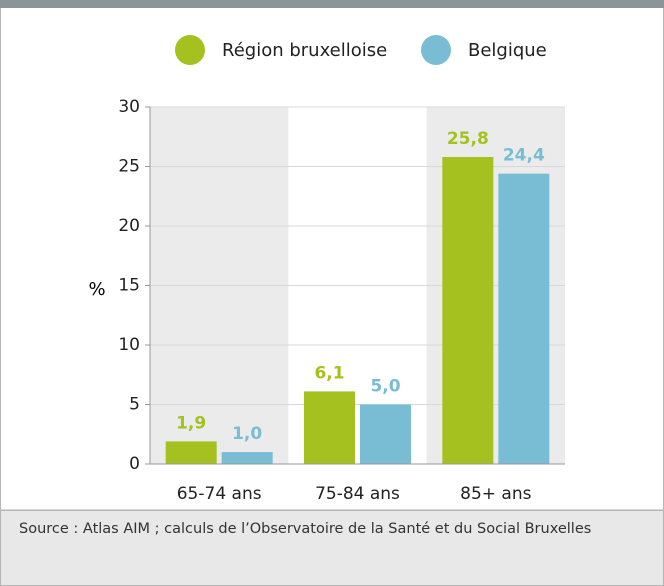 The height and width of the screenshot is (586, 664). I want to click on y-tick-label: 20, so click(129, 226).